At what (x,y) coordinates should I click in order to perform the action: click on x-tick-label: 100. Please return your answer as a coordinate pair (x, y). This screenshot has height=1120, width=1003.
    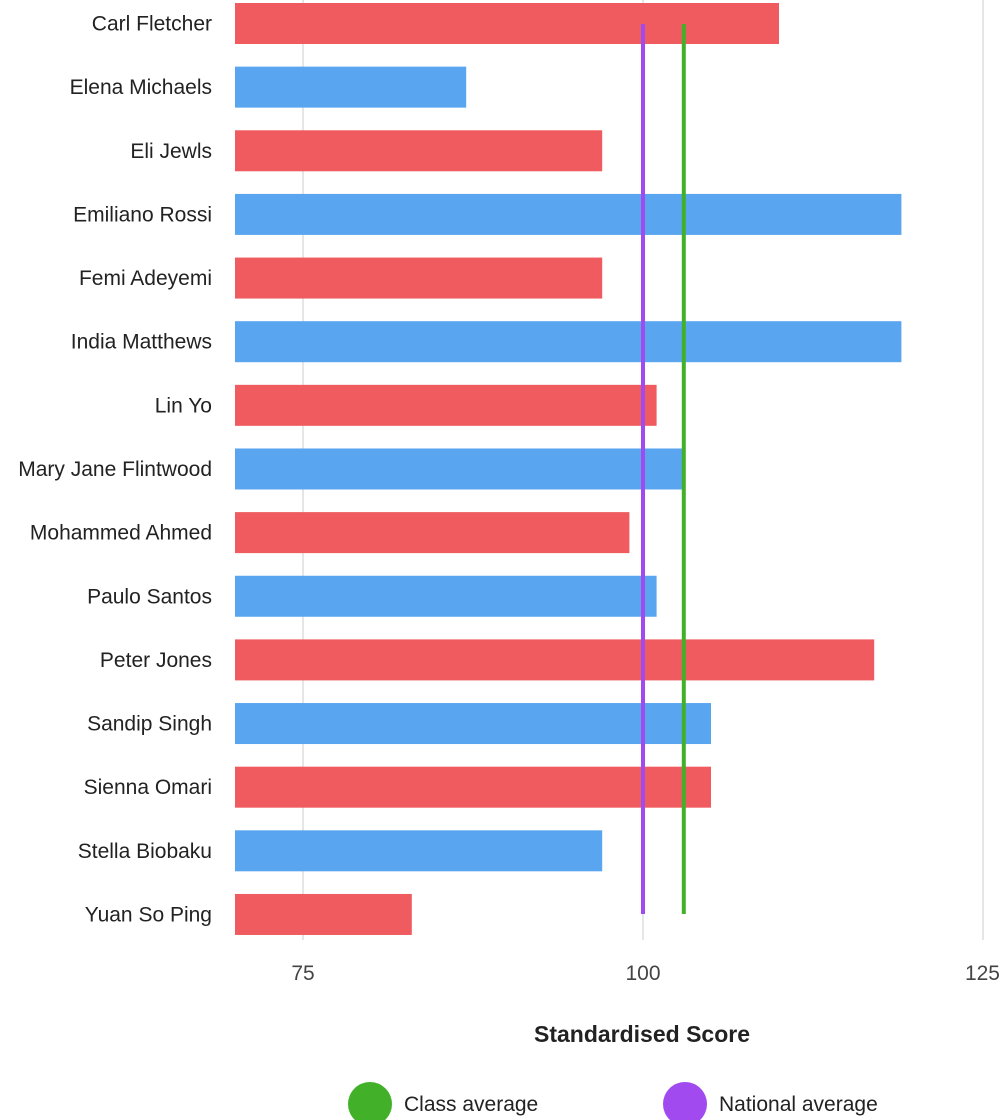
    Looking at the image, I should click on (642, 973).